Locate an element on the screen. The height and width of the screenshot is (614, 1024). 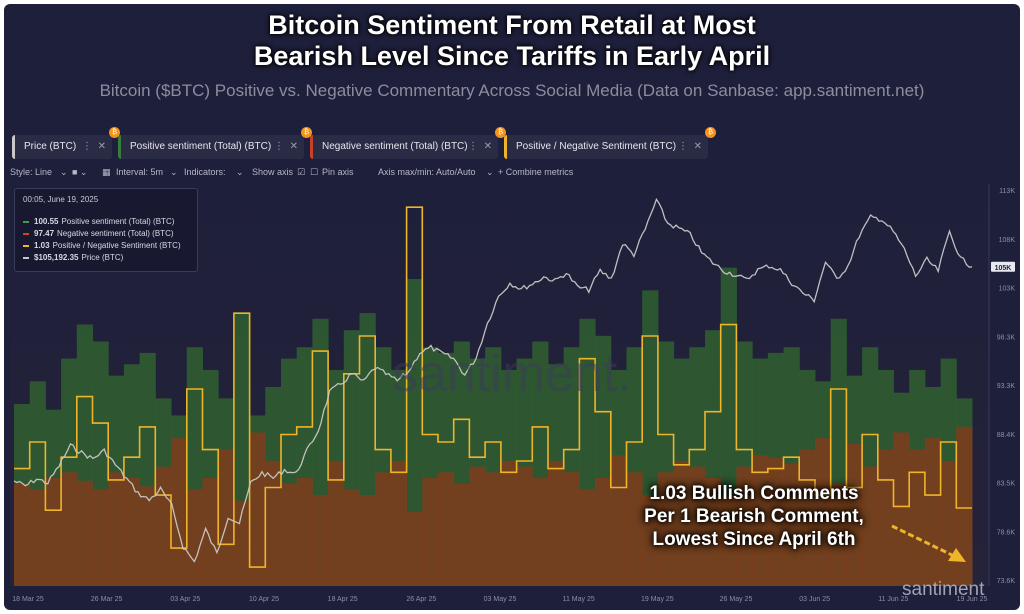
show-axis-label: Show axis is located at coordinates (273, 172).